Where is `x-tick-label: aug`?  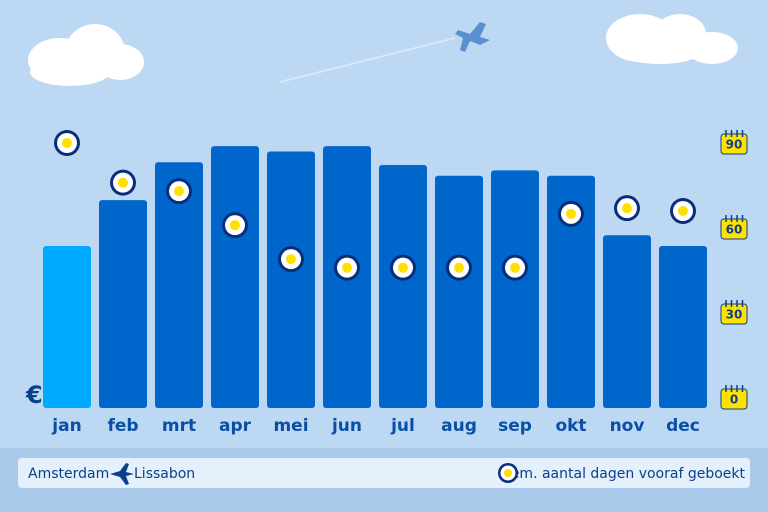
x-tick-label: aug is located at coordinates (459, 426).